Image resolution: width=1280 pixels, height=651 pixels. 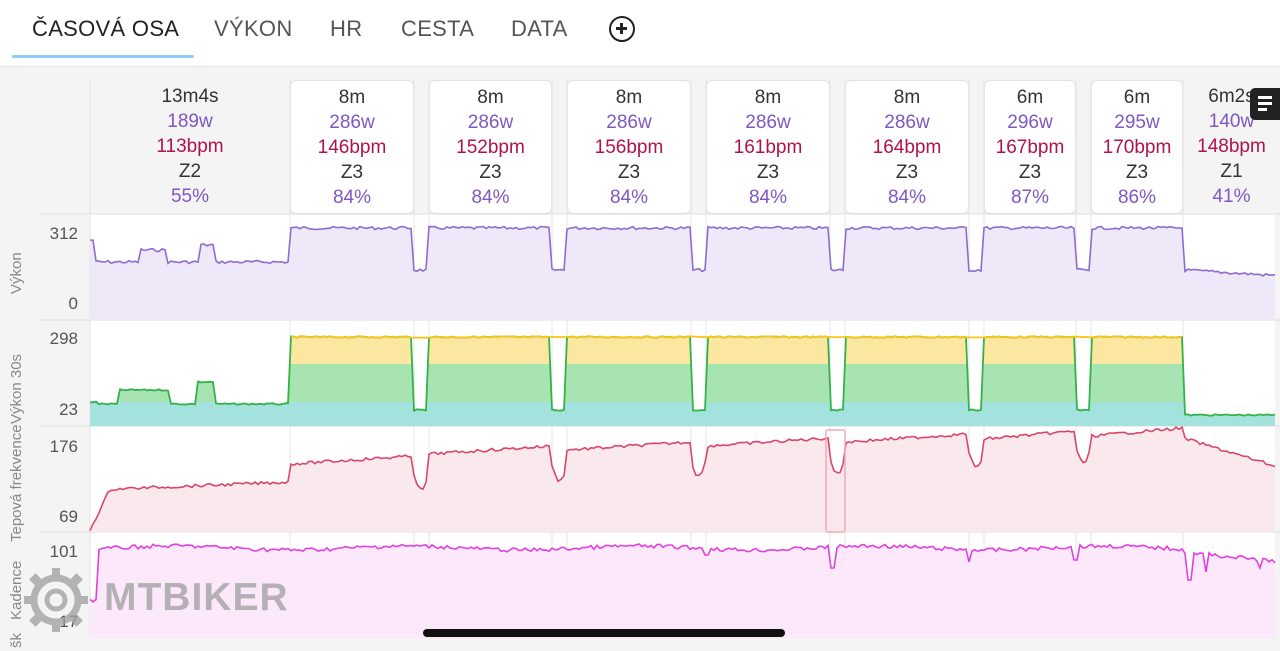 I want to click on lap-heart-rate: 156bpm, so click(x=629, y=147).